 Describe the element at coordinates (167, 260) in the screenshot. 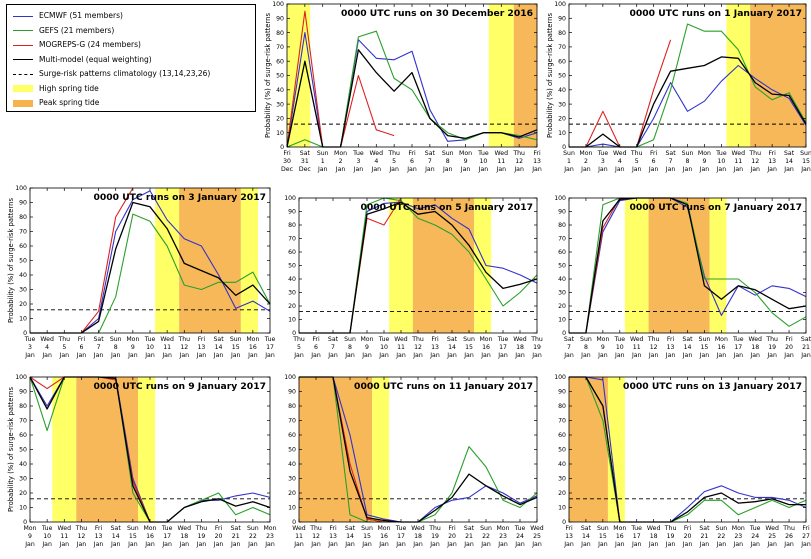

I see `high-spring-tide-span` at that location.